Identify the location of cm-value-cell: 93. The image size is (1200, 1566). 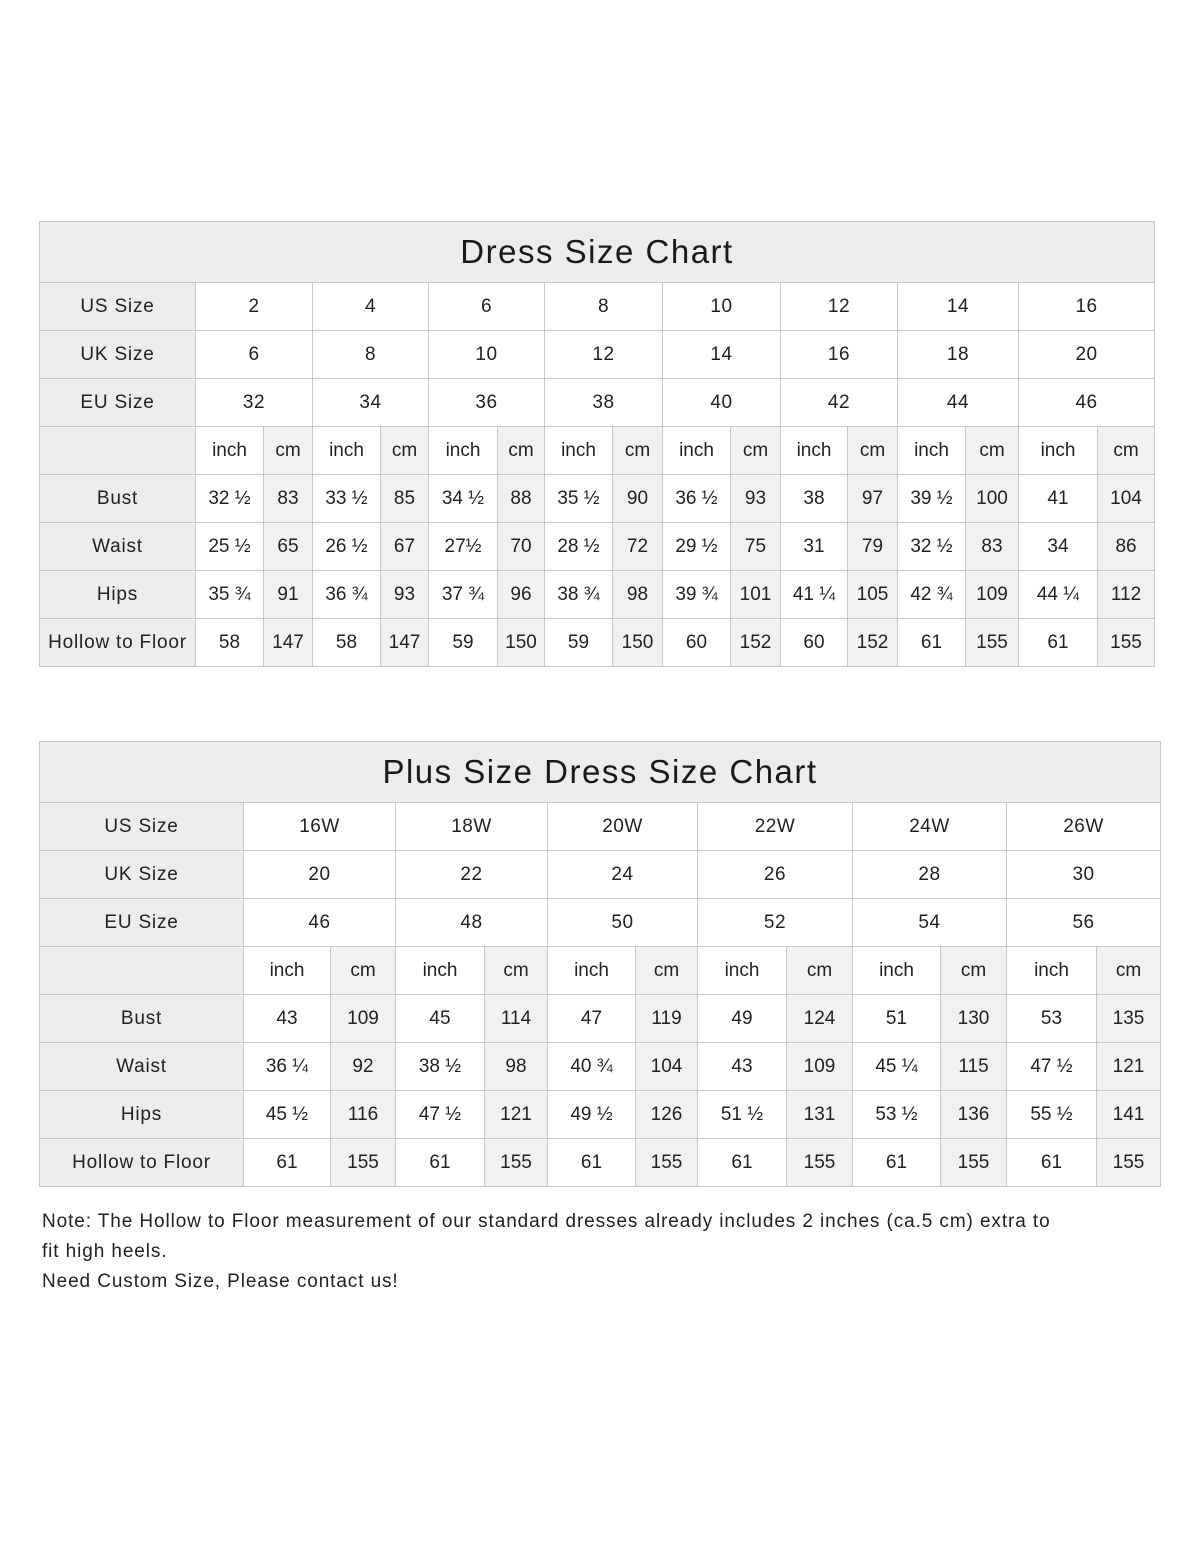
(404, 594).